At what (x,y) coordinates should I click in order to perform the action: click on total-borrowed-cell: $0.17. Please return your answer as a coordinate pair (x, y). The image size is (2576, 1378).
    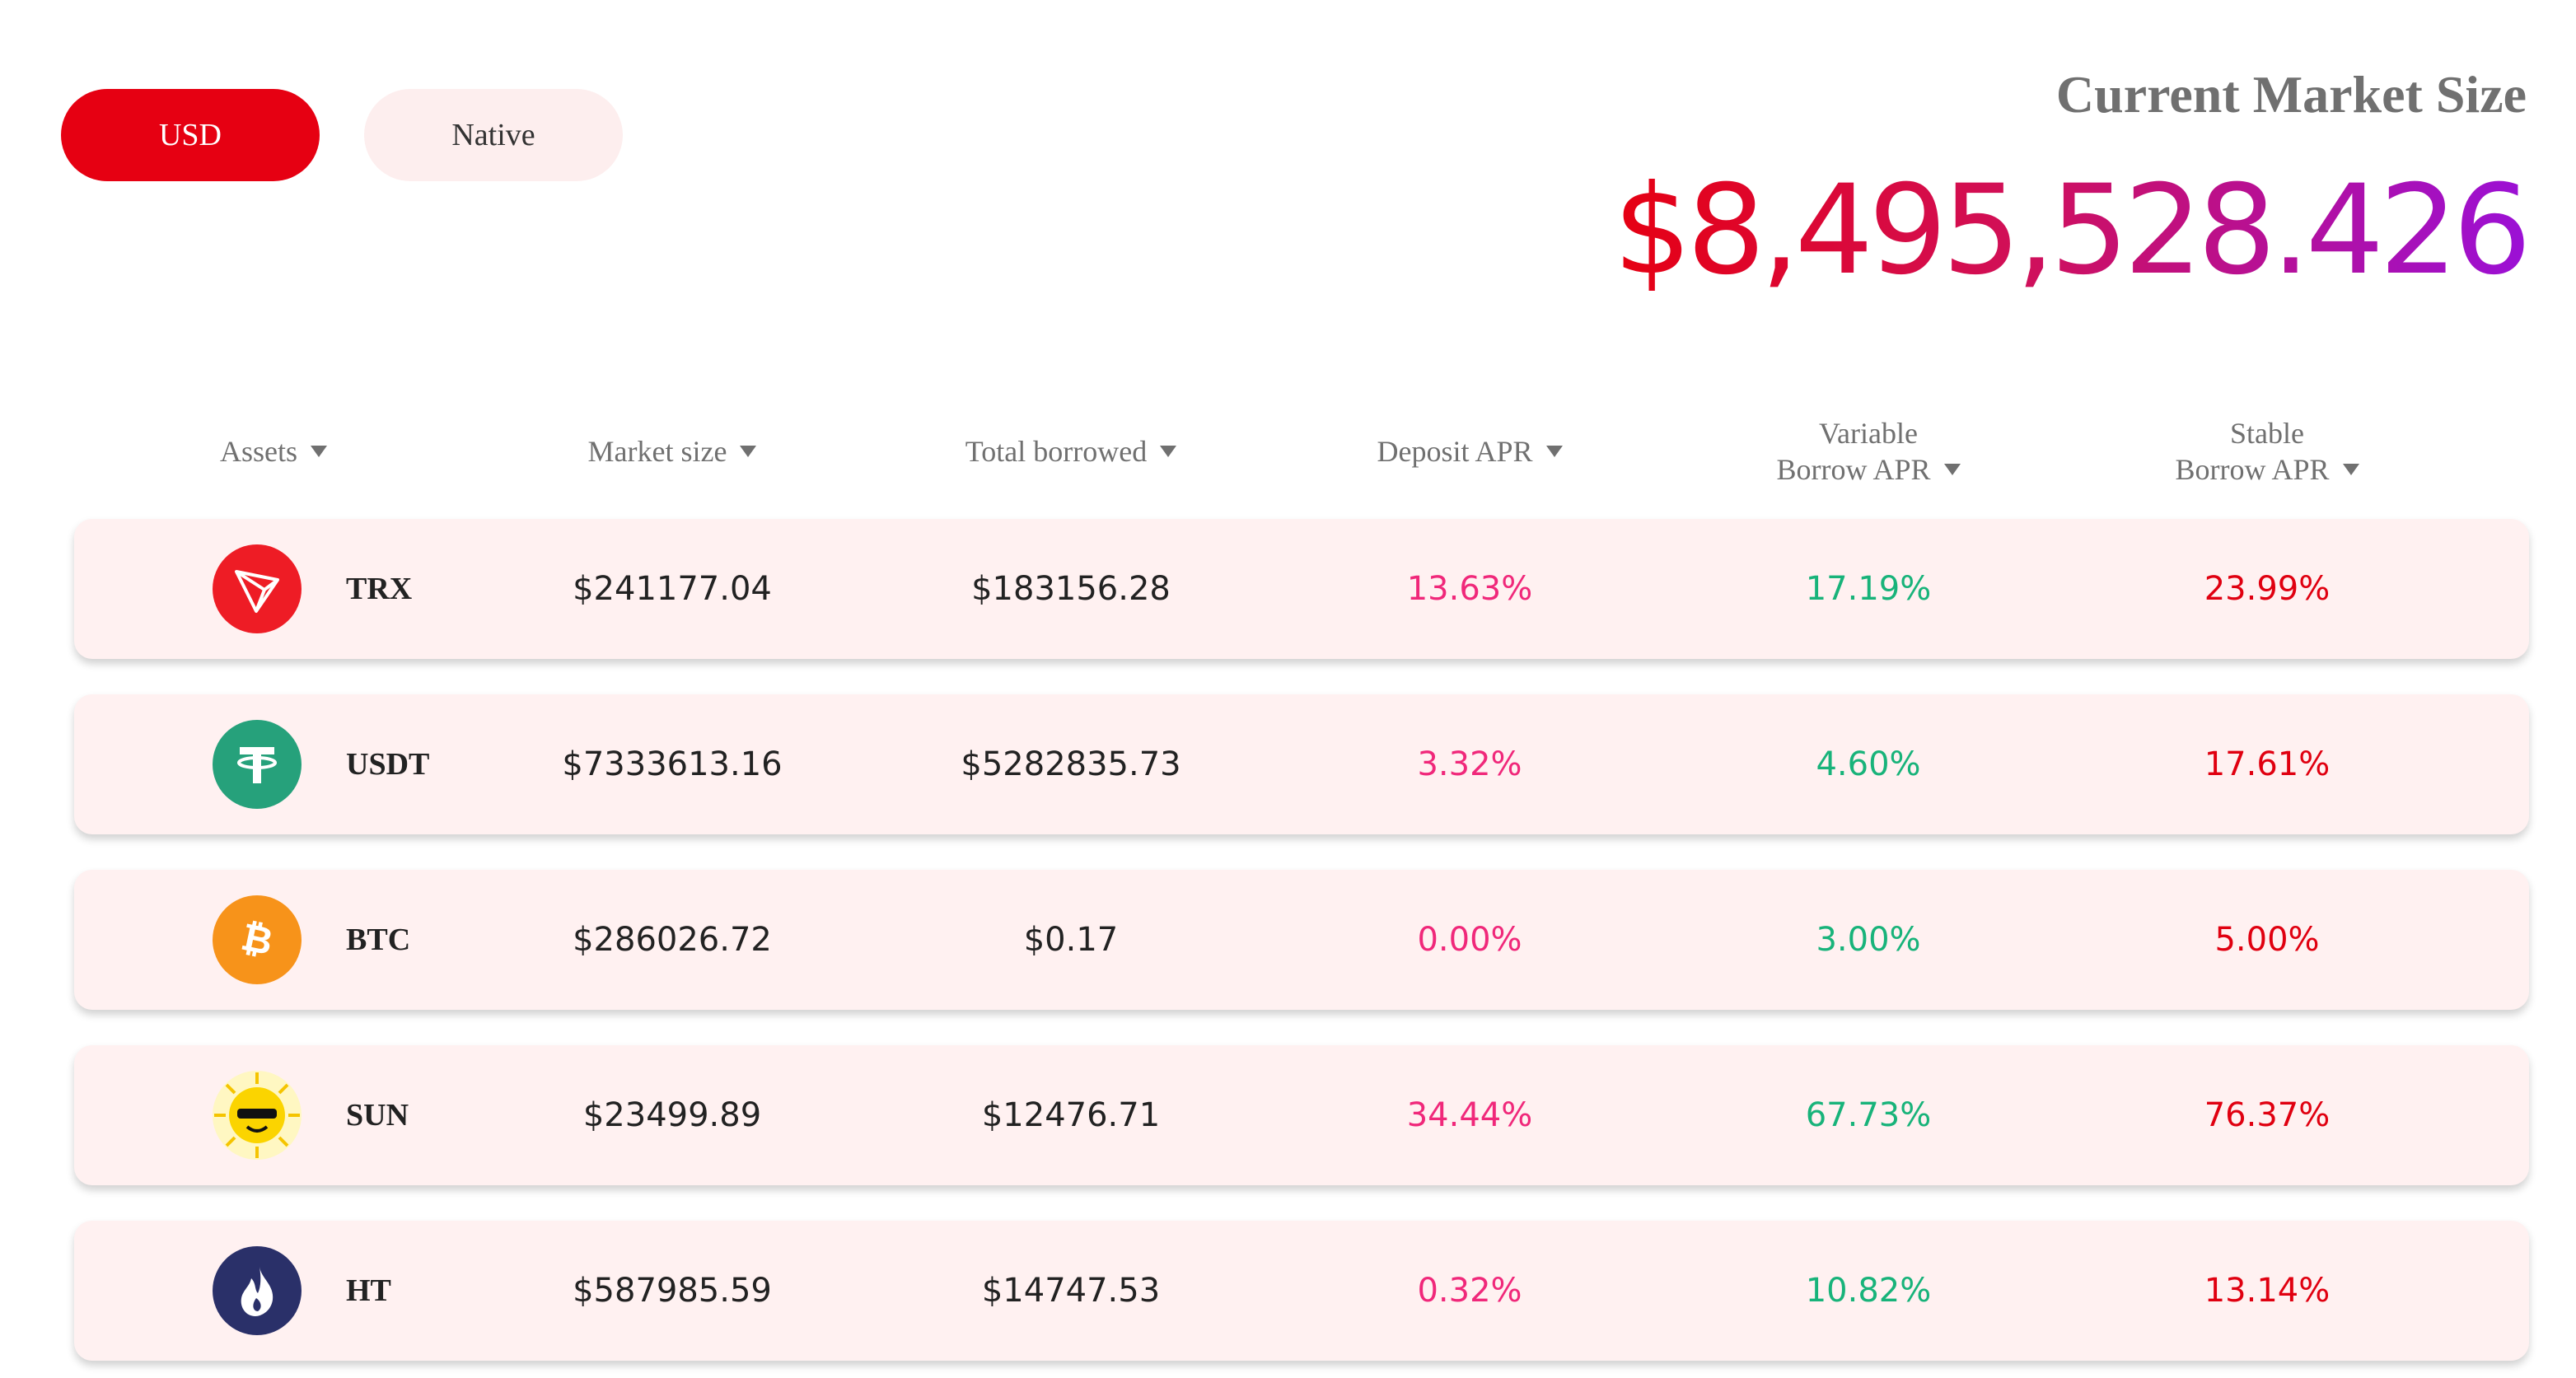
    Looking at the image, I should click on (1071, 940).